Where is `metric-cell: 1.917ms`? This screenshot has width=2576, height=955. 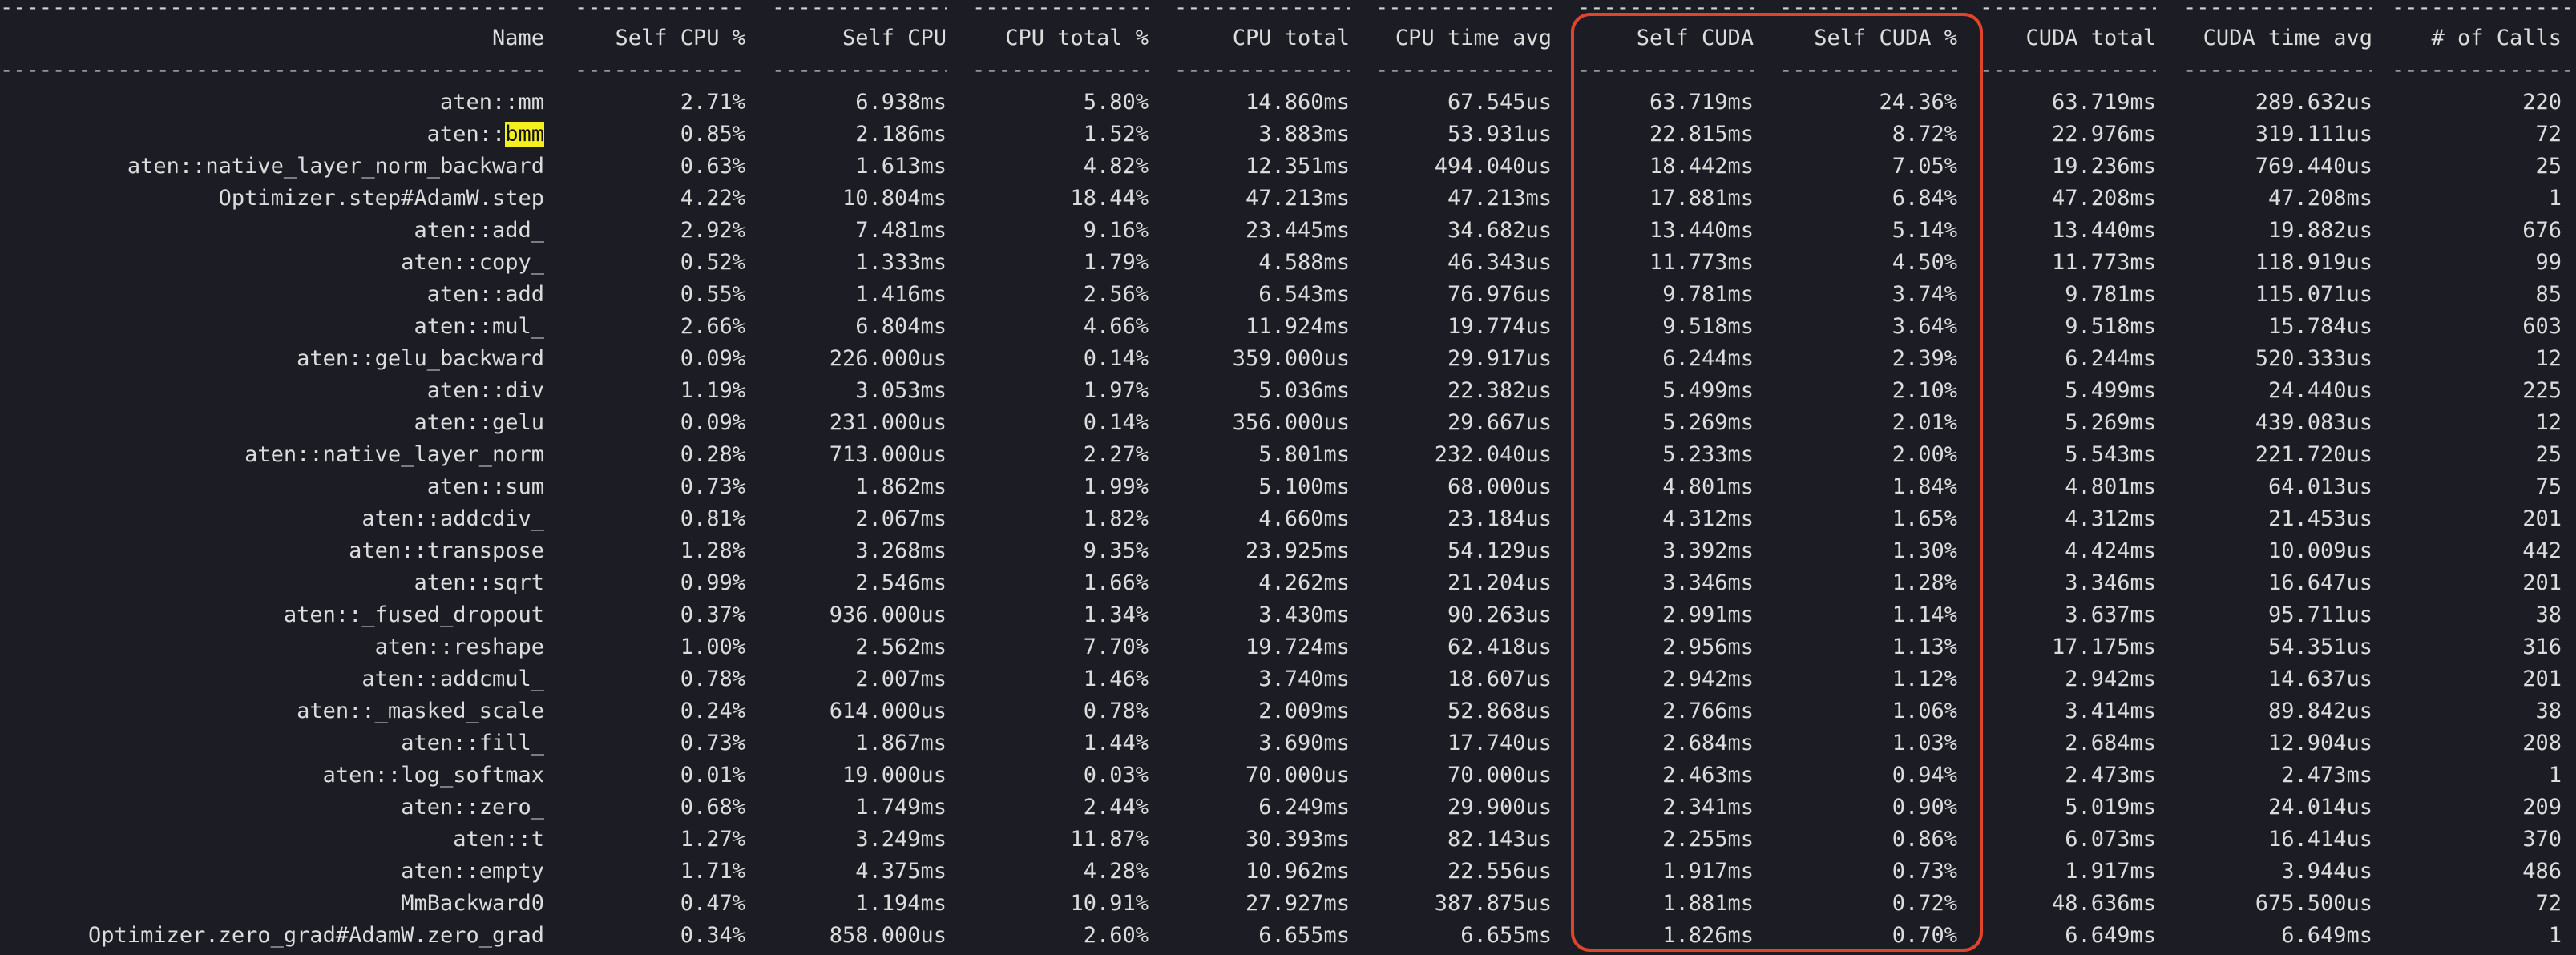 metric-cell: 1.917ms is located at coordinates (2111, 871).